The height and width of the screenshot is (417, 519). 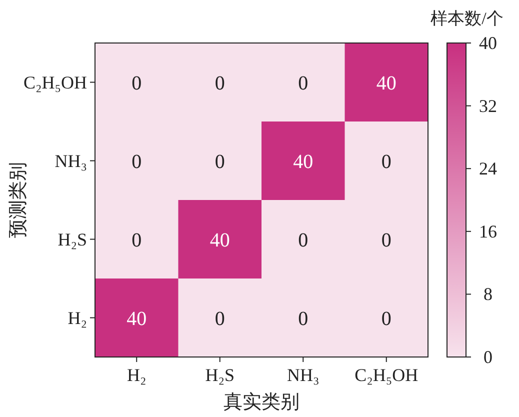 I want to click on x-tick-label: NH₃, so click(x=303, y=375).